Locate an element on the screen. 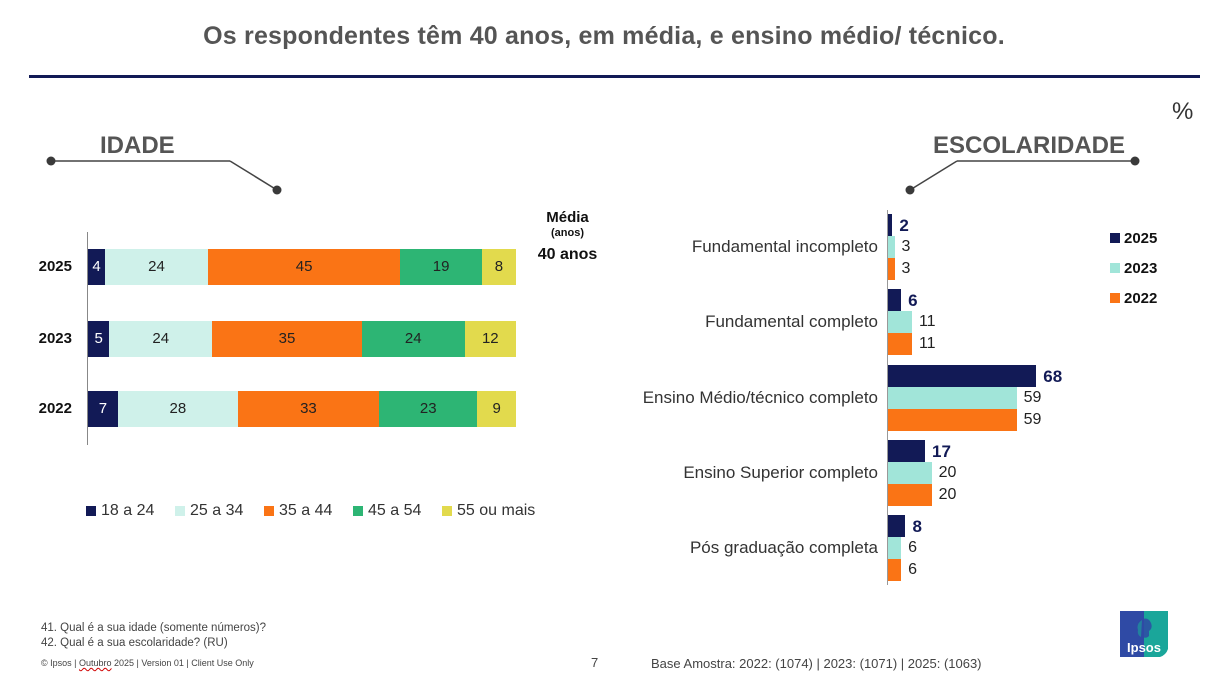 Image resolution: width=1208 pixels, height=678 pixels. age-segment-label: 4 is located at coordinates (96, 266).